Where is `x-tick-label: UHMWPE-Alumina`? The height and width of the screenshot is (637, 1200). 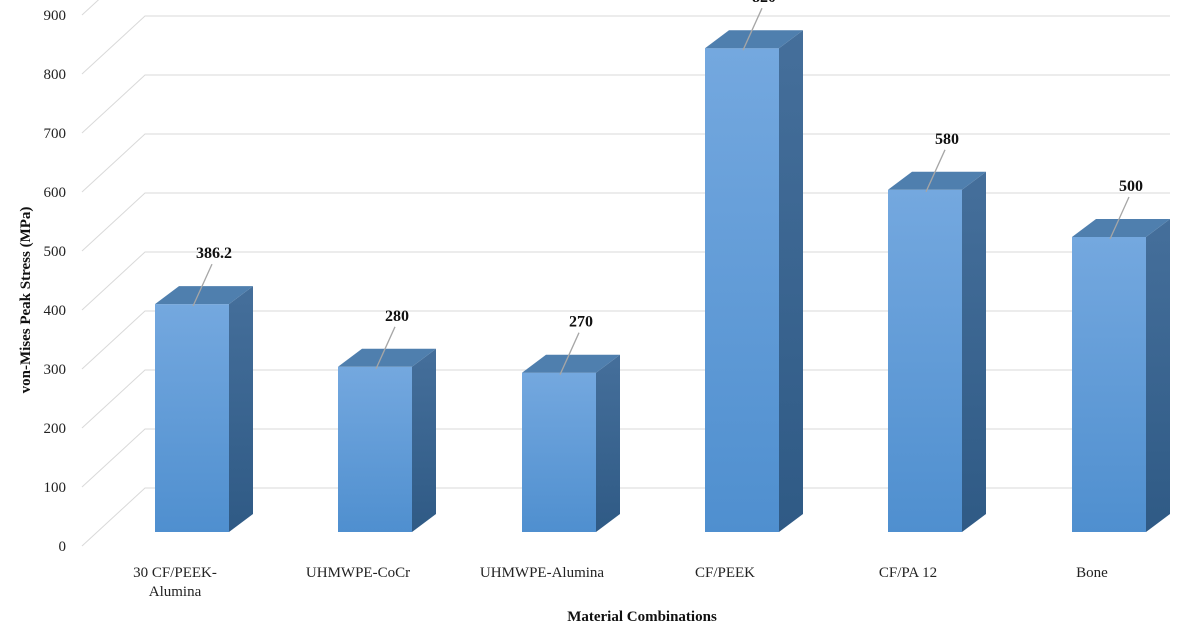
x-tick-label: UHMWPE-Alumina is located at coordinates (542, 573).